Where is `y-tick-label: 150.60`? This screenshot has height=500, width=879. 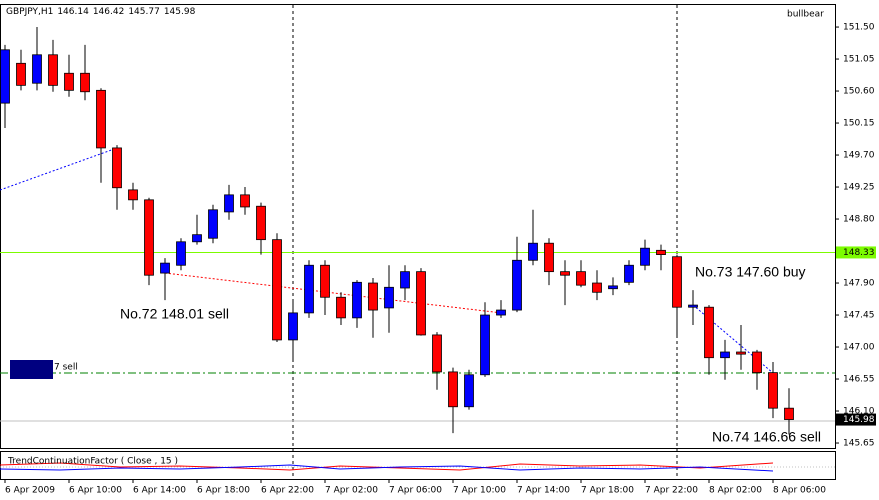 y-tick-label: 150.60 is located at coordinates (859, 92).